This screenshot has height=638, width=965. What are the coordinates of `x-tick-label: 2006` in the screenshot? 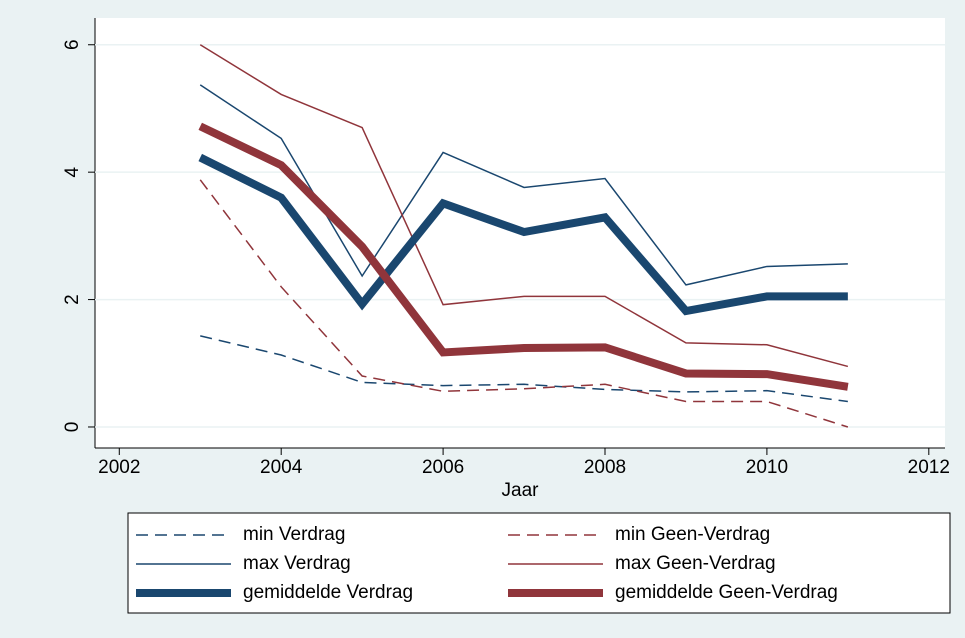 It's located at (443, 467).